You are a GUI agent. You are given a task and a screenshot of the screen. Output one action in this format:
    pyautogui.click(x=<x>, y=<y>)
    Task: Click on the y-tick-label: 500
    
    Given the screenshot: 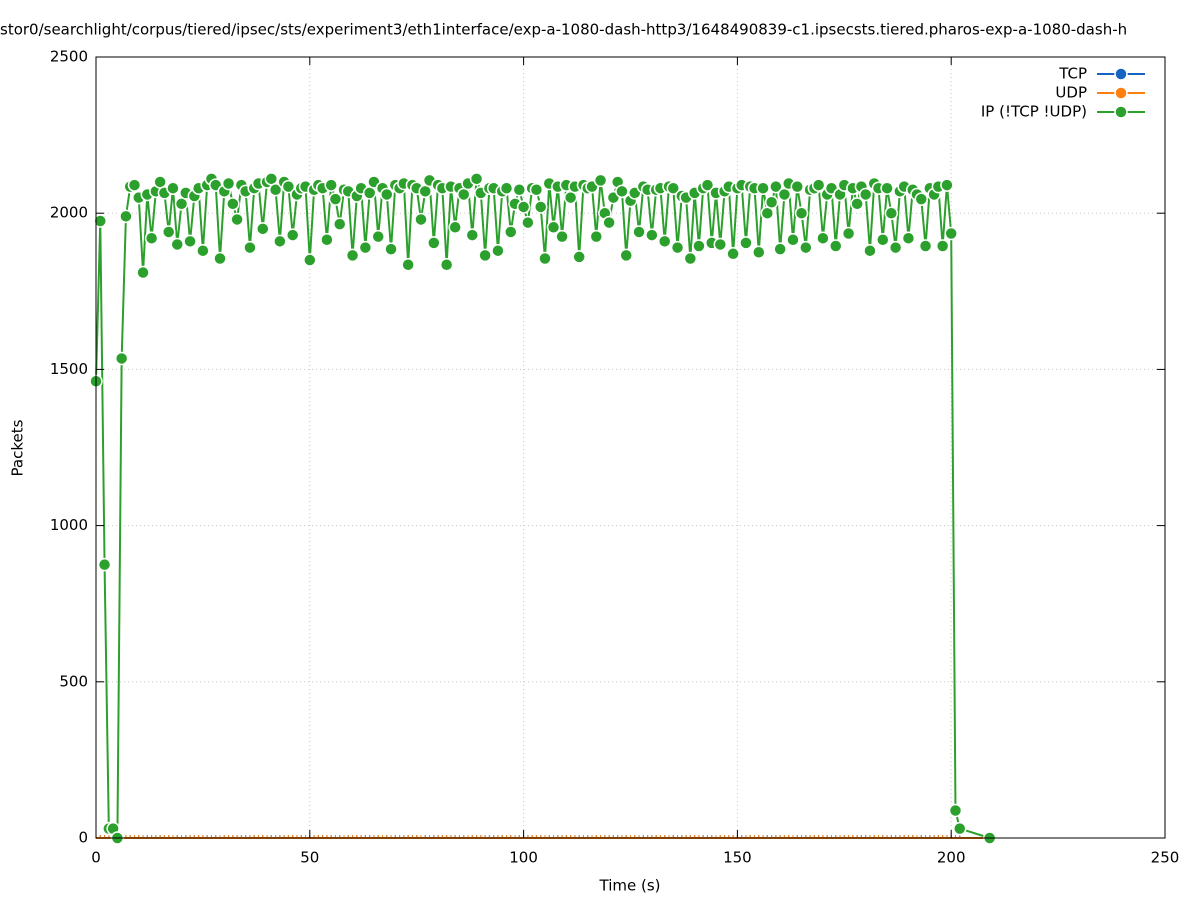 What is the action you would take?
    pyautogui.click(x=73, y=681)
    